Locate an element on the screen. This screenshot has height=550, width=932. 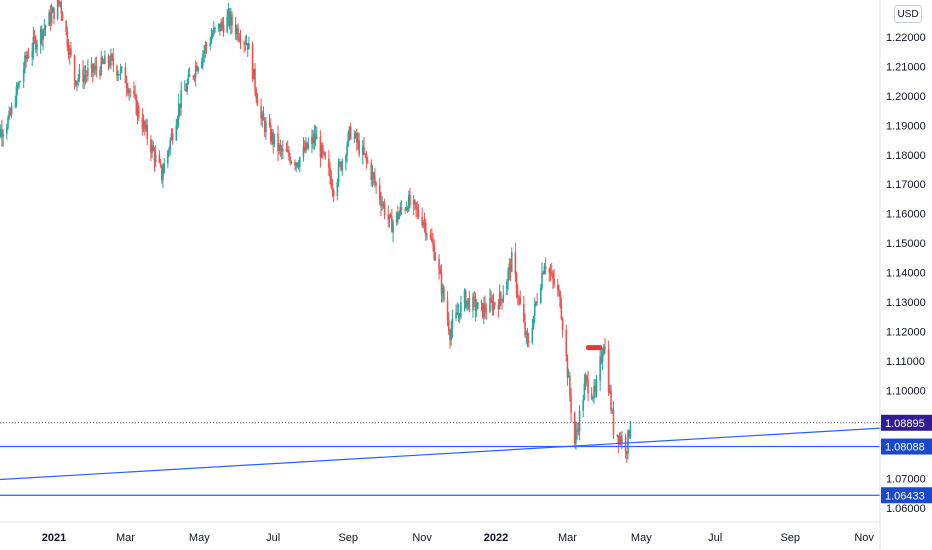
level-tag: 1.06433 is located at coordinates (905, 496).